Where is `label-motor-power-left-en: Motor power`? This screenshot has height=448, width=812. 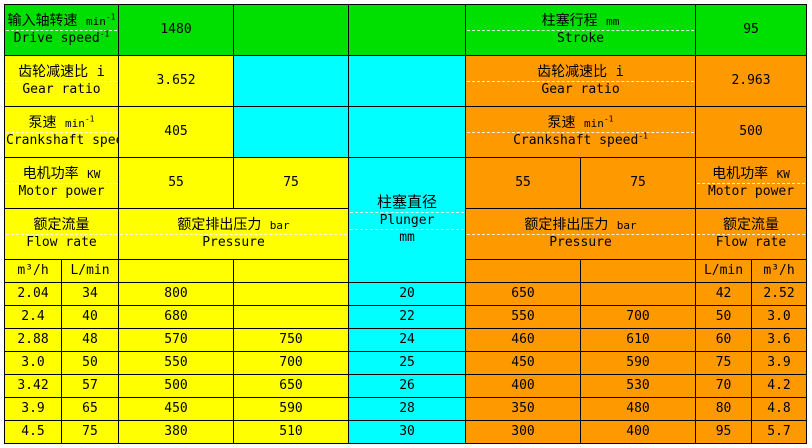 label-motor-power-left-en: Motor power is located at coordinates (61, 191).